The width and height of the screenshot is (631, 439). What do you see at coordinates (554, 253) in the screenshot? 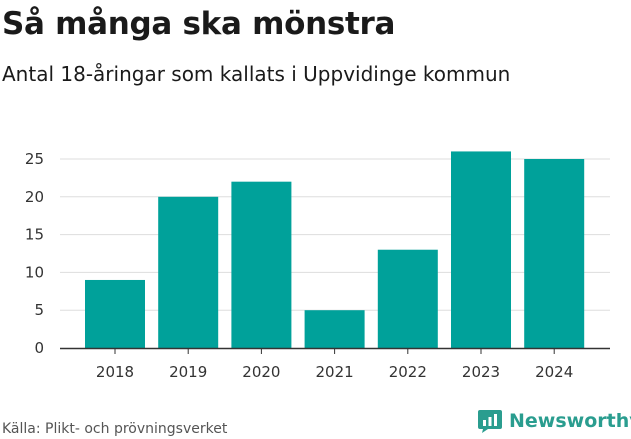
I see `bar-2024` at bounding box center [554, 253].